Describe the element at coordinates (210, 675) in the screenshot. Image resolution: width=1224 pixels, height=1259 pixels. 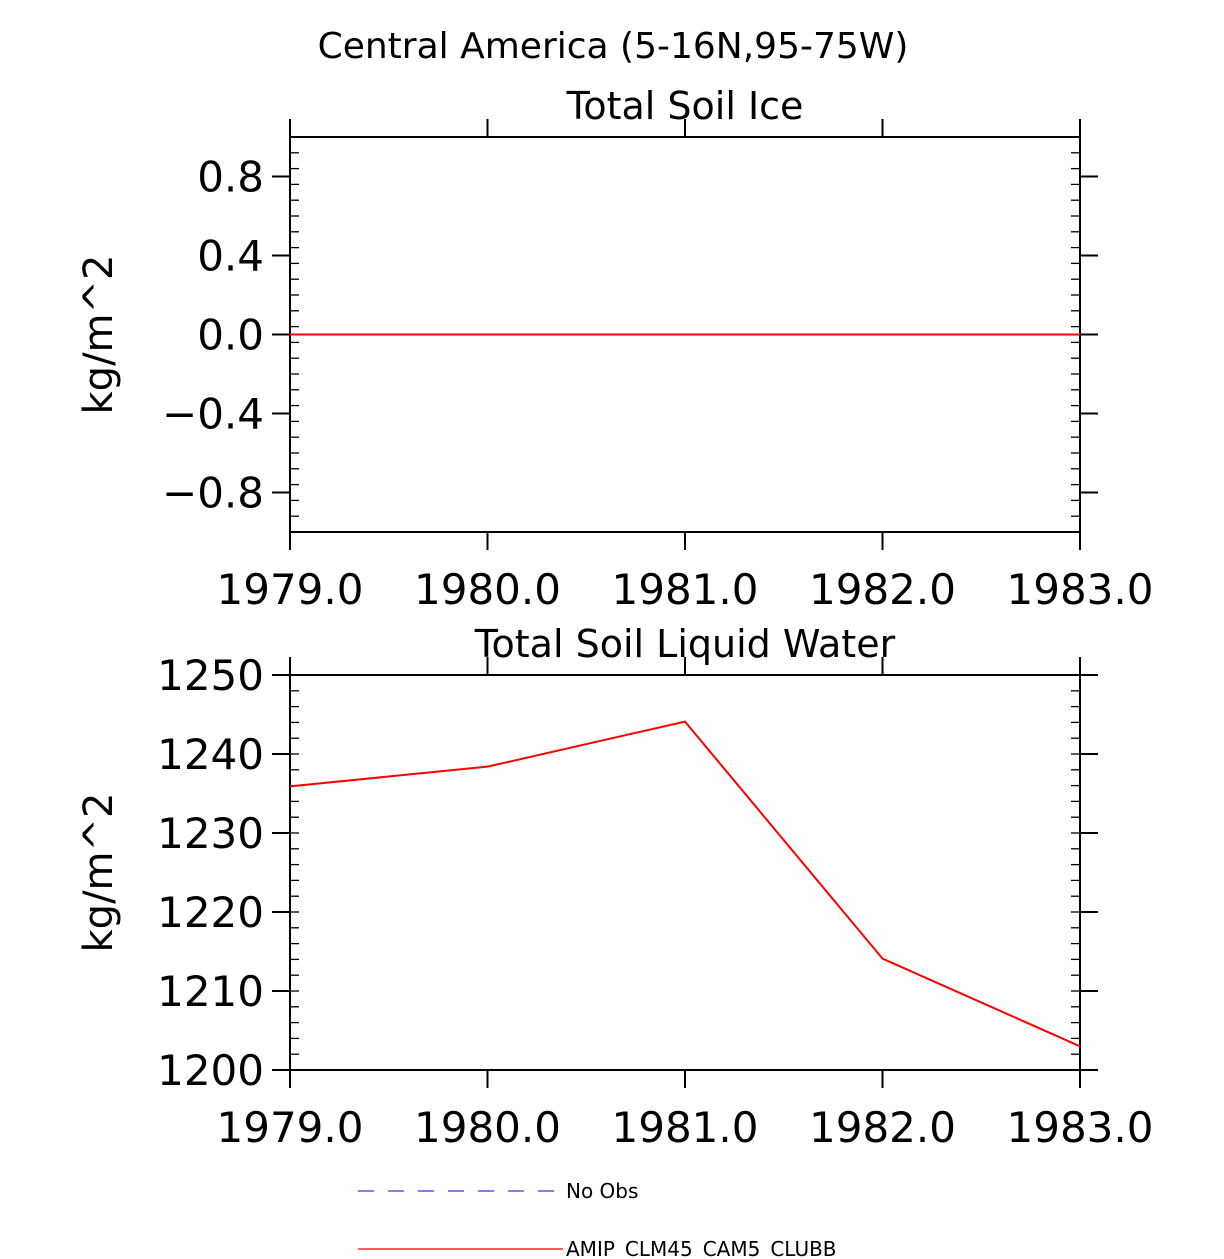
I see `y-tick-label: 1250` at that location.